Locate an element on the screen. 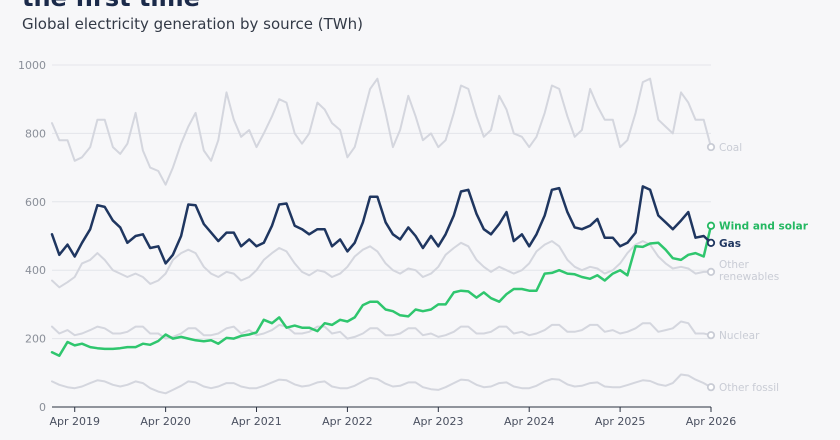  series-end-markers is located at coordinates (711, 267).